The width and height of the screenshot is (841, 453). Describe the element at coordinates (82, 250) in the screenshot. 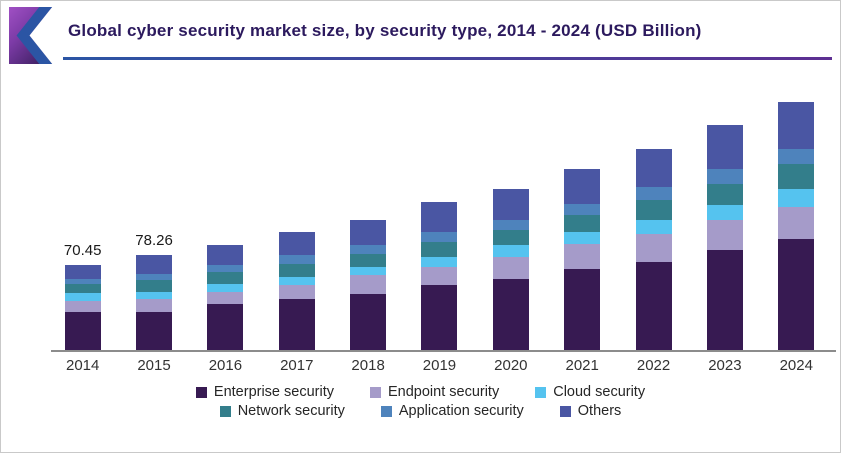

I see `bar-value-label: 70.45` at that location.